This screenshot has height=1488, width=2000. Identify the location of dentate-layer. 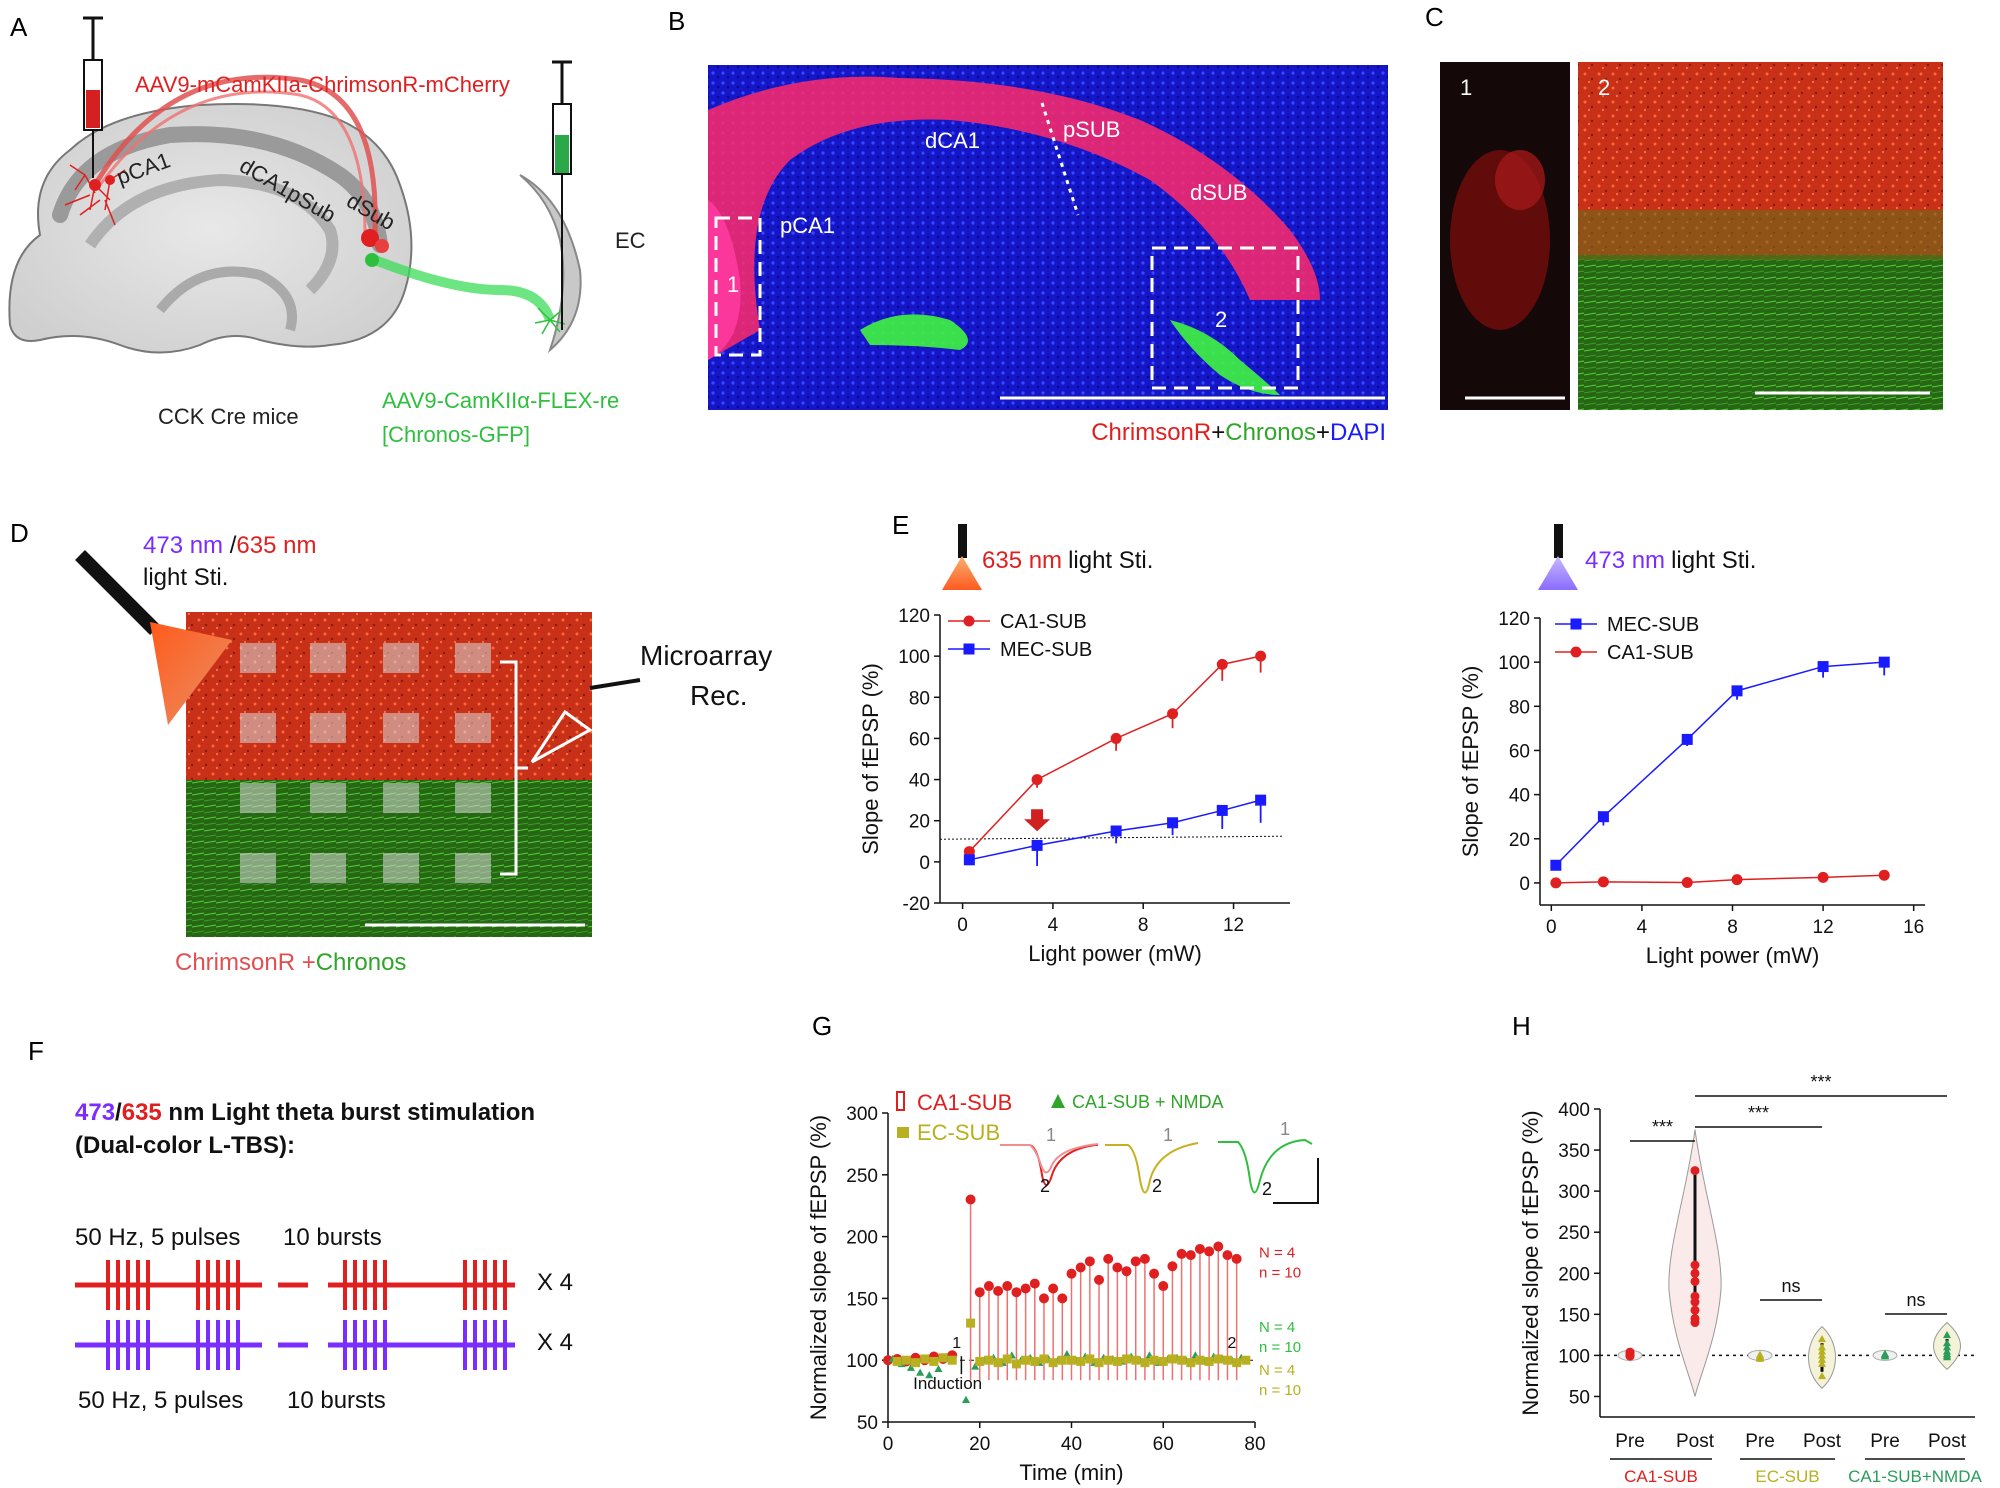
(212, 234).